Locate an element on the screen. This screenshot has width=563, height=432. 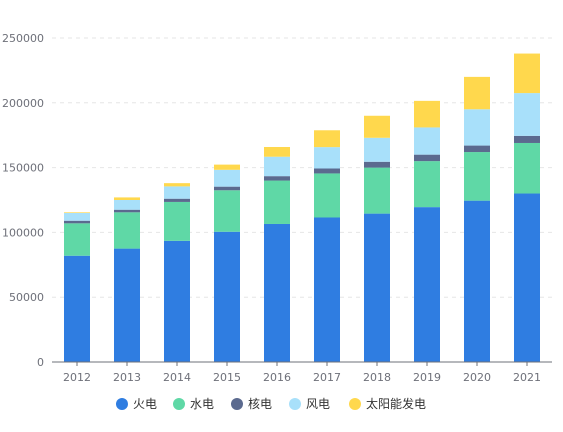
y-tick-label: 50000 is located at coordinates (26, 297).